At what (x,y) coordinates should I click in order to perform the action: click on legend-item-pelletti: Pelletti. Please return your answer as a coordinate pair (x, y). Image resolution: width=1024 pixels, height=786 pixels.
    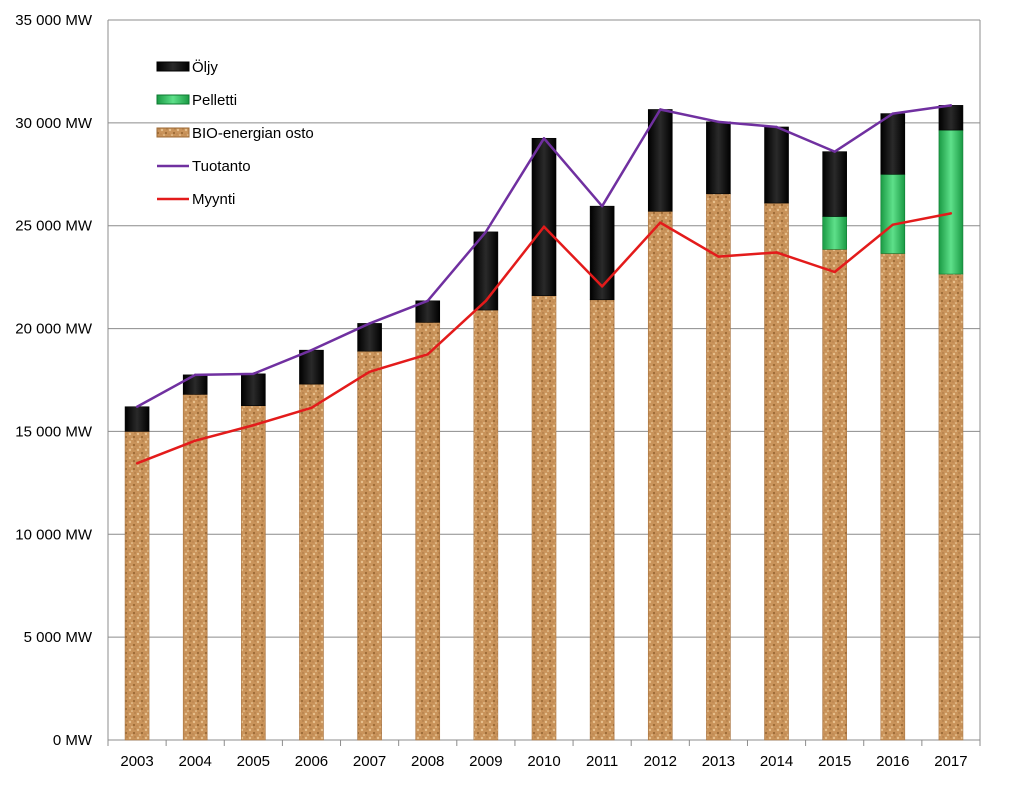
    Looking at the image, I should click on (196, 100).